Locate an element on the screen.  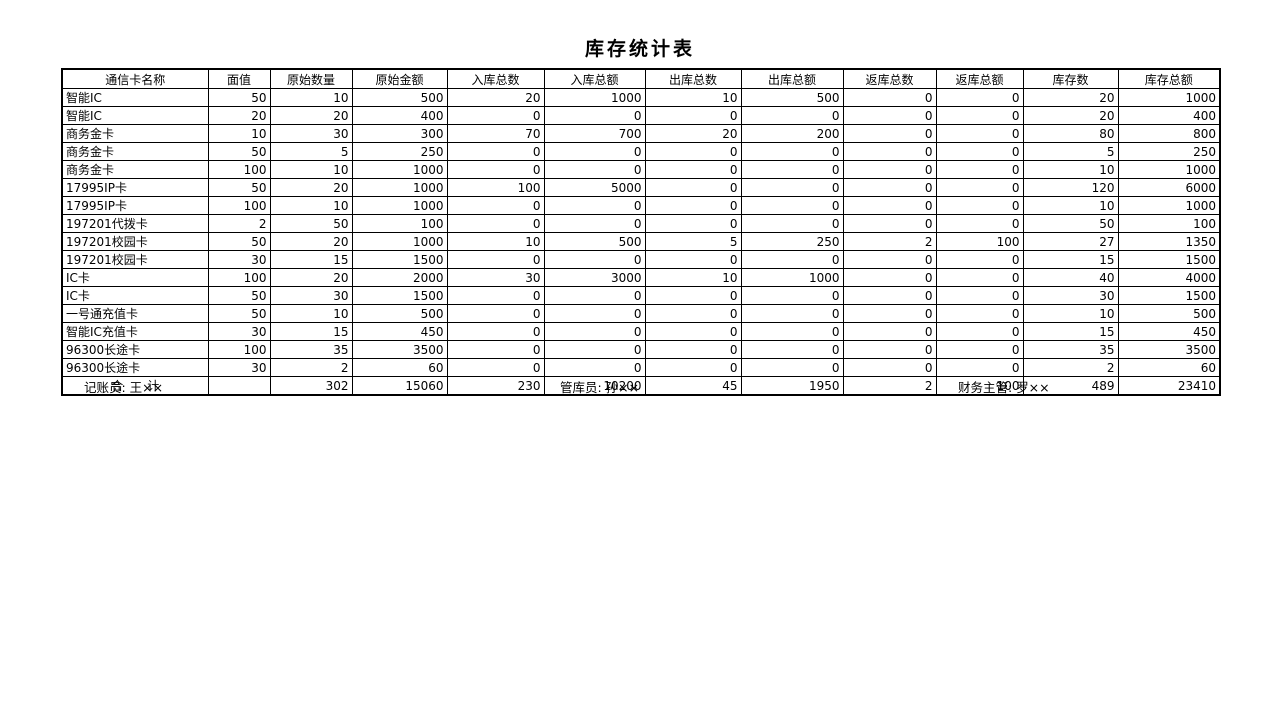
value-cell: 15 is located at coordinates (1070, 331).